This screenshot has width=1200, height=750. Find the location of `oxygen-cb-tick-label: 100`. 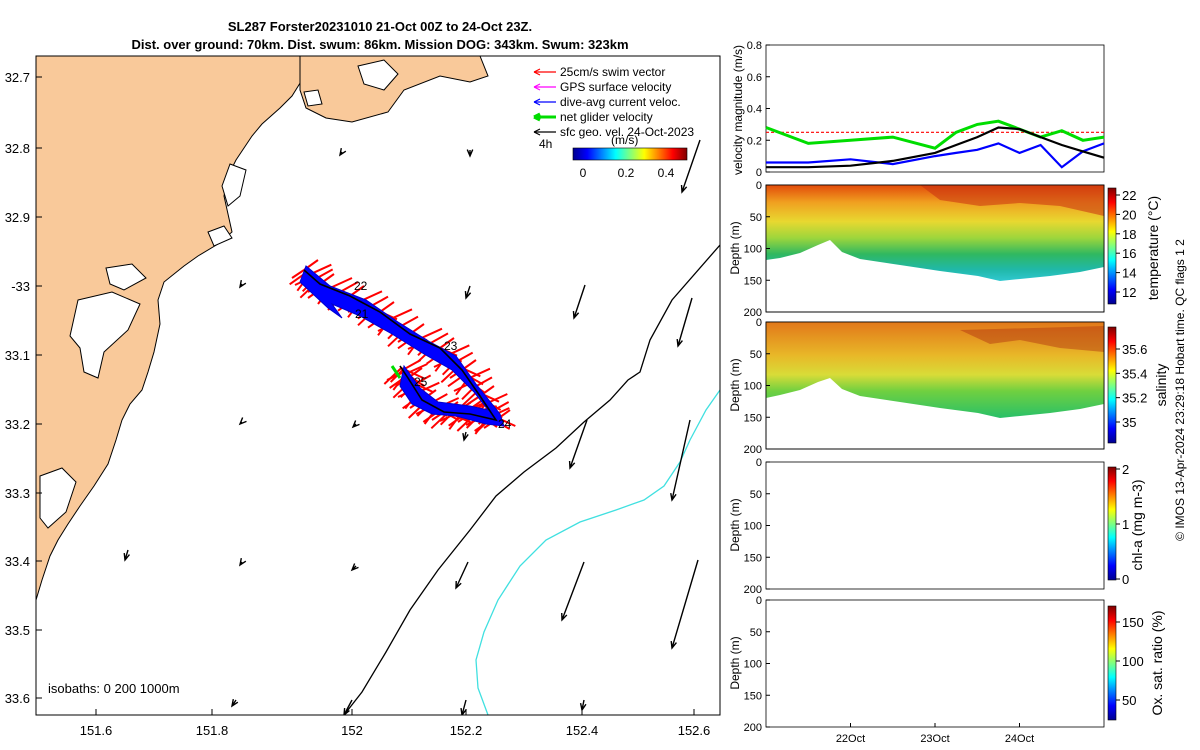

oxygen-cb-tick-label: 100 is located at coordinates (1133, 661).